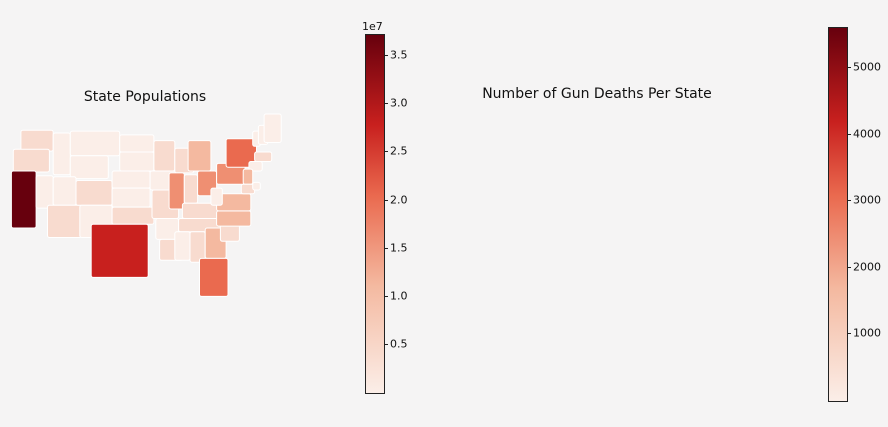  What do you see at coordinates (176, 191) in the screenshot?
I see `state-region-il` at bounding box center [176, 191].